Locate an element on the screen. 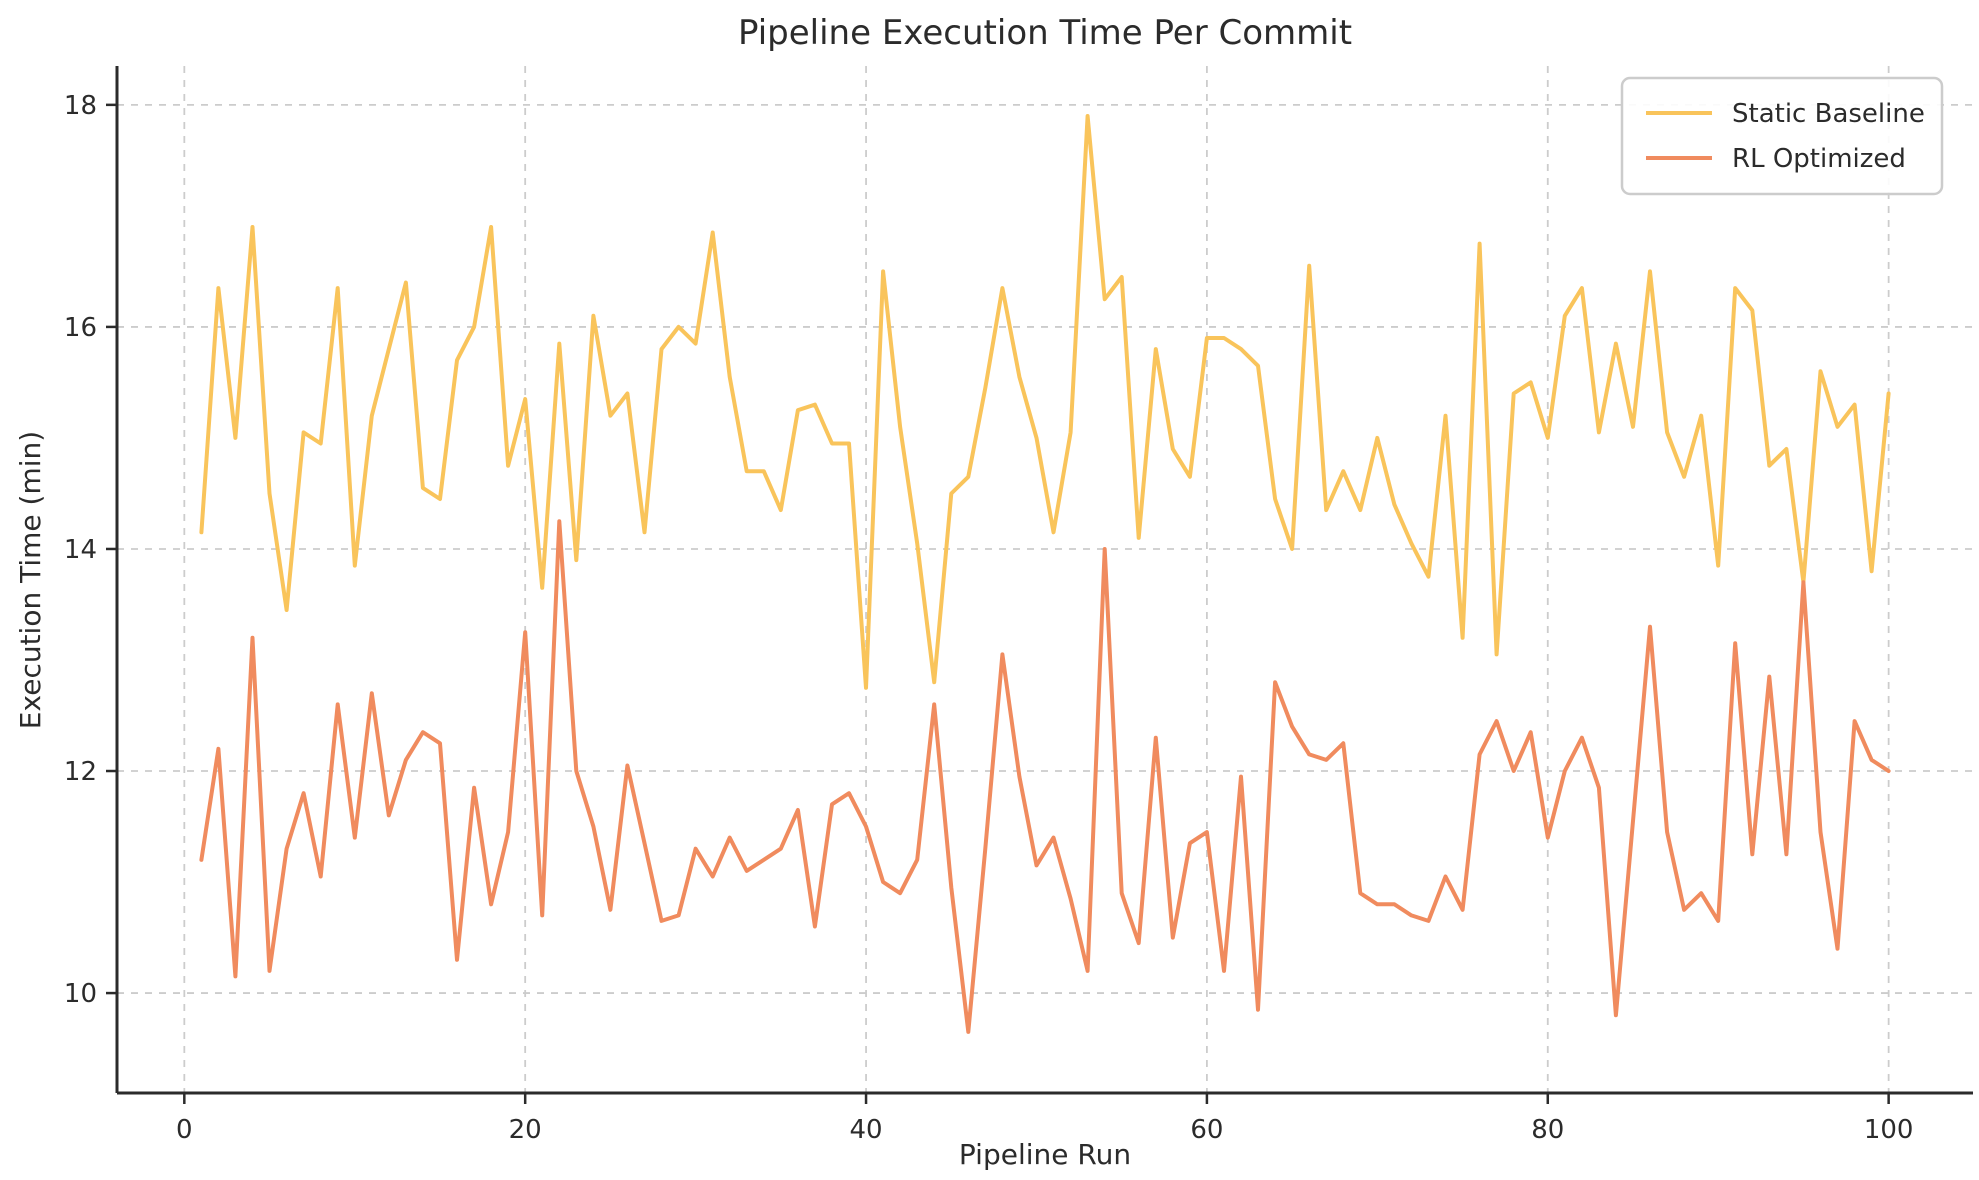 The width and height of the screenshot is (1979, 1180). legend-label-static-baseline: Static Baseline is located at coordinates (1828, 114).